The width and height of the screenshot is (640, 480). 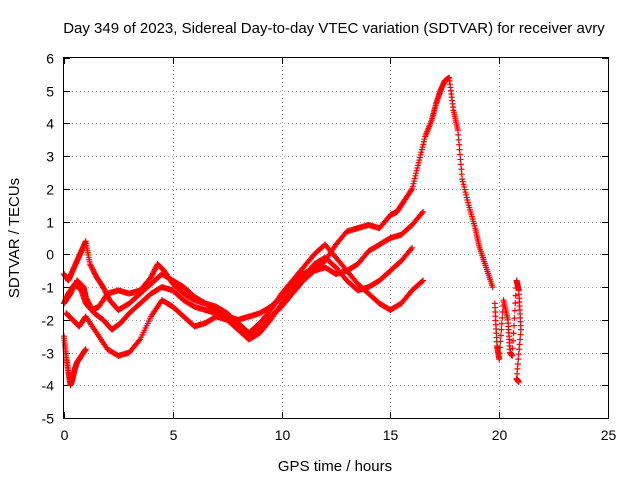 I want to click on x-tick-label: 20, so click(x=500, y=435).